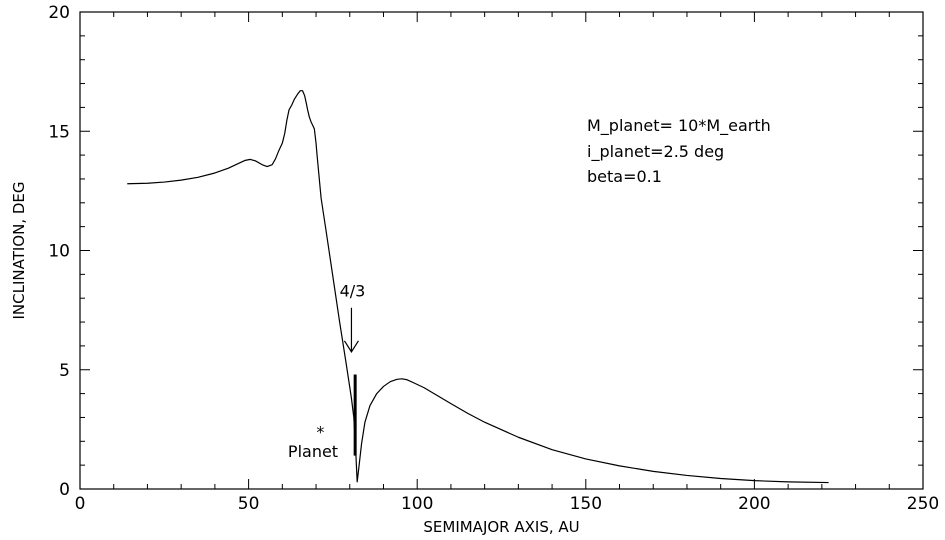  Describe the element at coordinates (586, 504) in the screenshot. I see `x-tick-label: 150` at that location.